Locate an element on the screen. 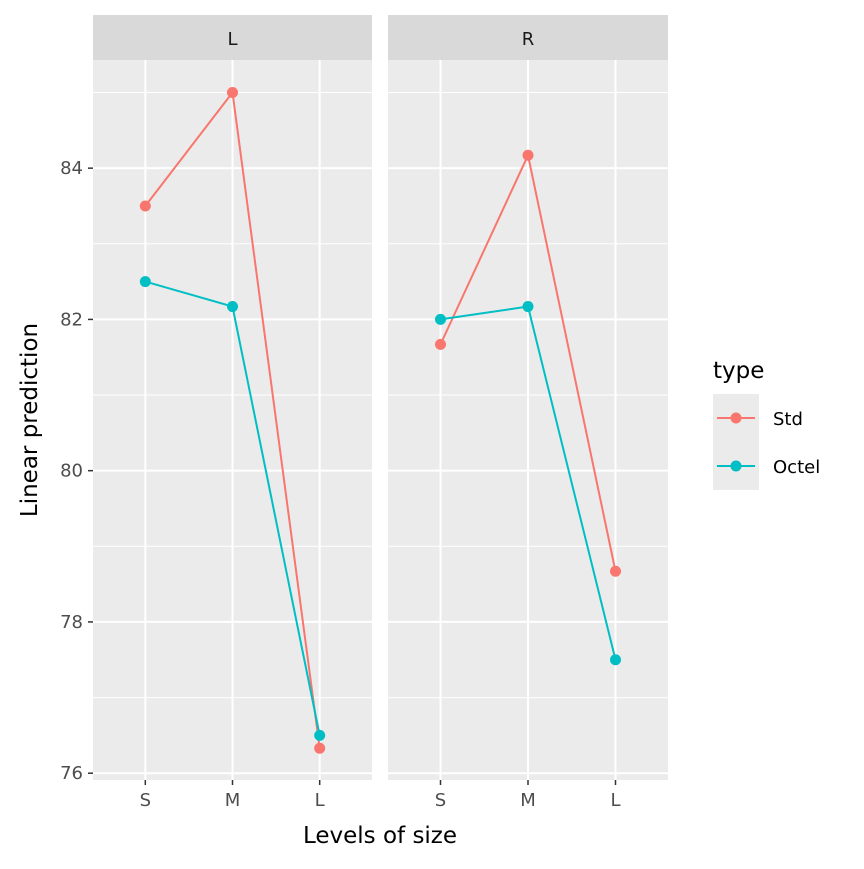 The height and width of the screenshot is (869, 864). y-tick-label: 82 is located at coordinates (71, 319).